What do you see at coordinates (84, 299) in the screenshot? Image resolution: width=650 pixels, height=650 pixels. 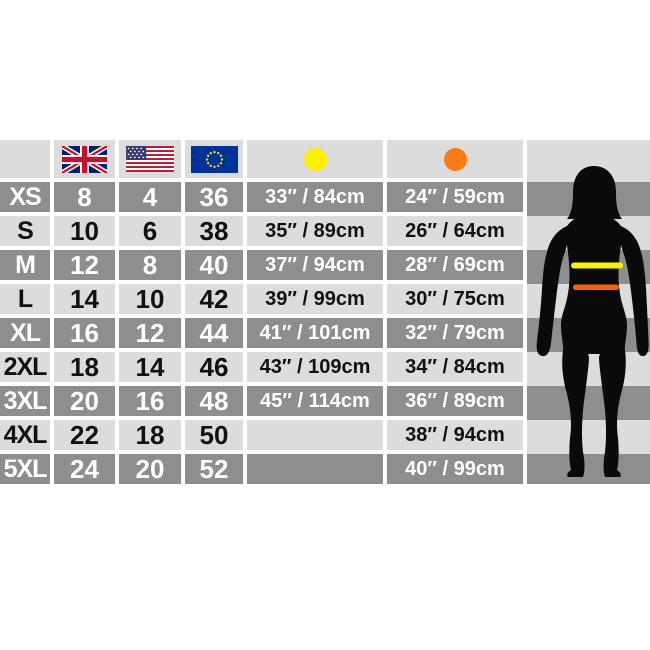 I see `cell-uk: 14` at bounding box center [84, 299].